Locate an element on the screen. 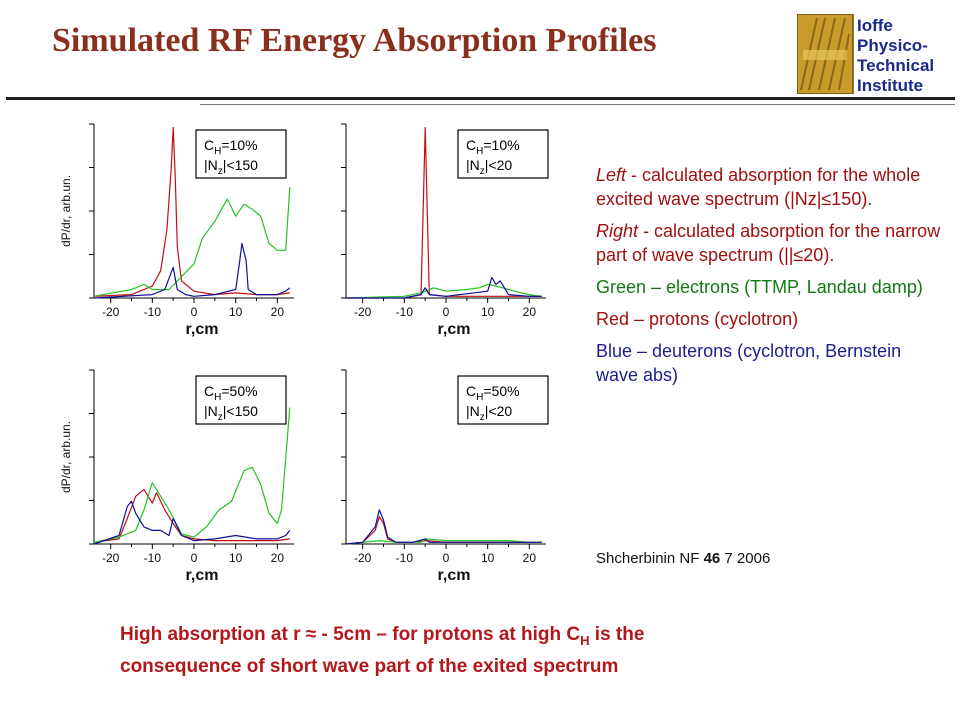  svg-text: Technical is located at coordinates (895, 65).